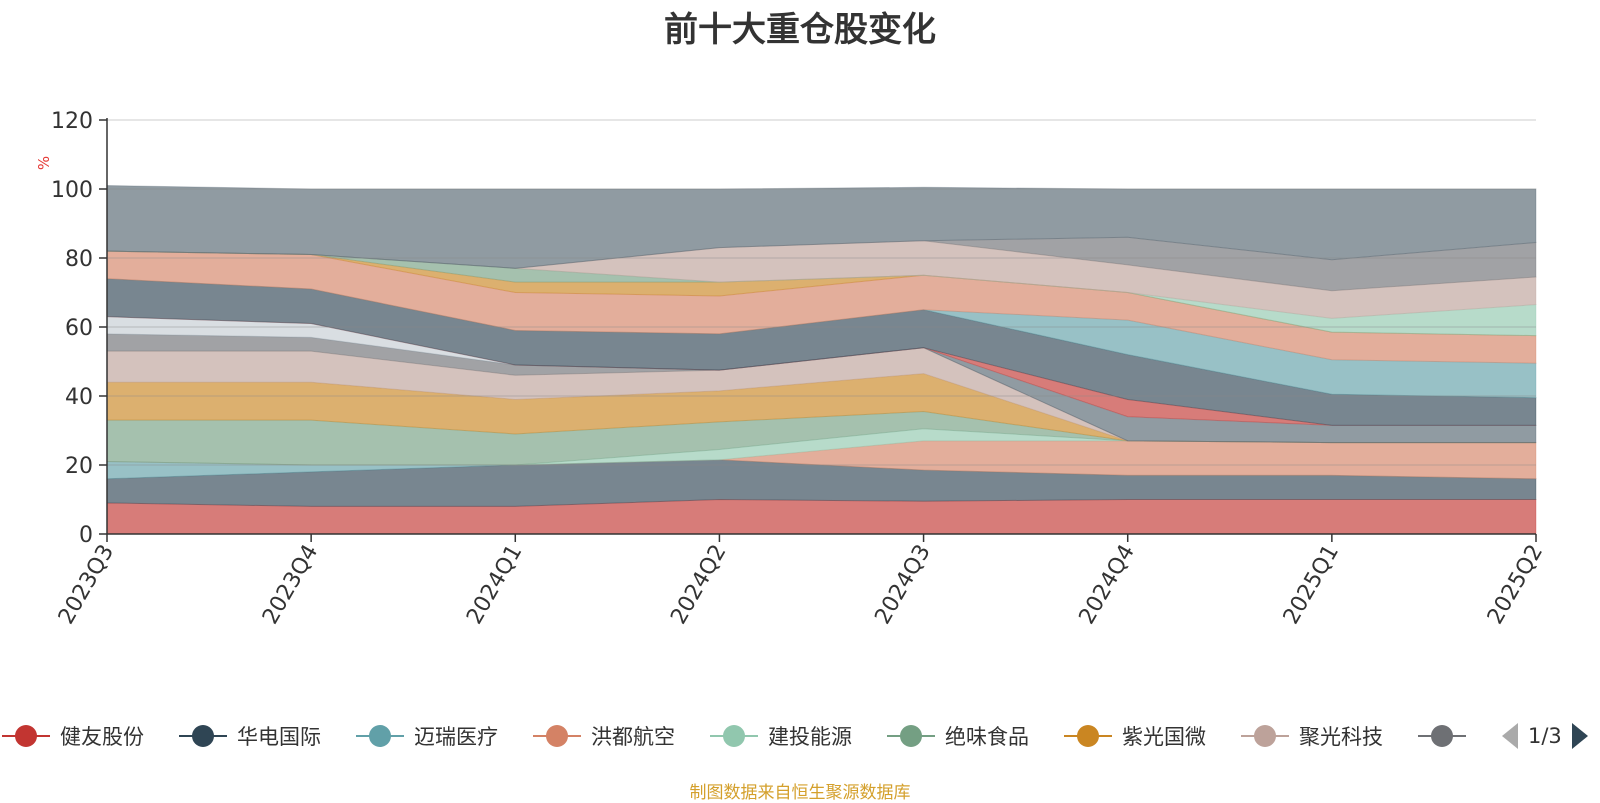 The height and width of the screenshot is (803, 1600). I want to click on legend-label: 华电国际, so click(279, 737).